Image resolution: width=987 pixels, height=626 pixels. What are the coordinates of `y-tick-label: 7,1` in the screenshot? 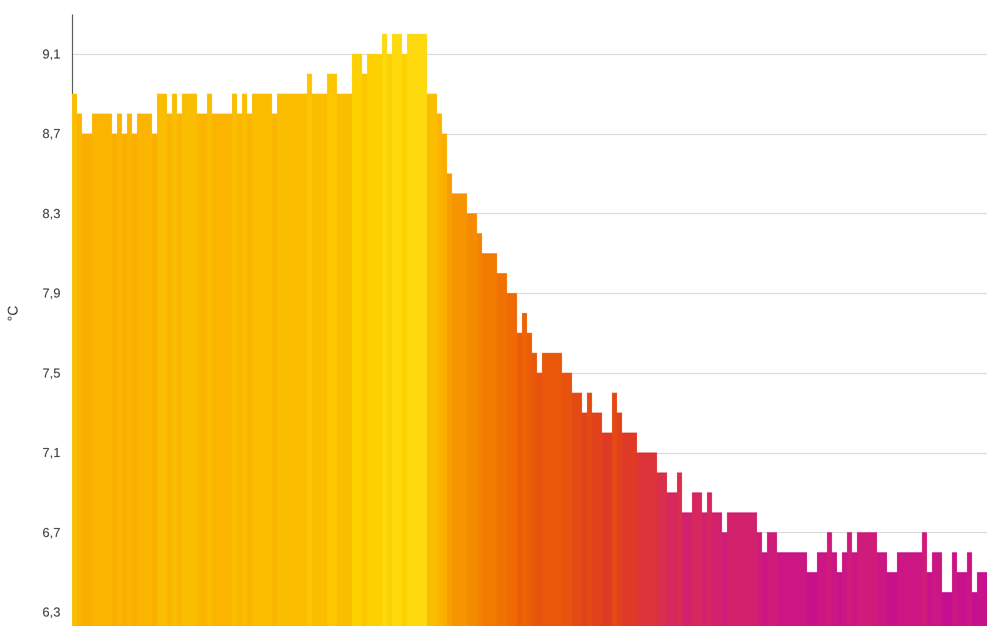 It's located at (51, 452).